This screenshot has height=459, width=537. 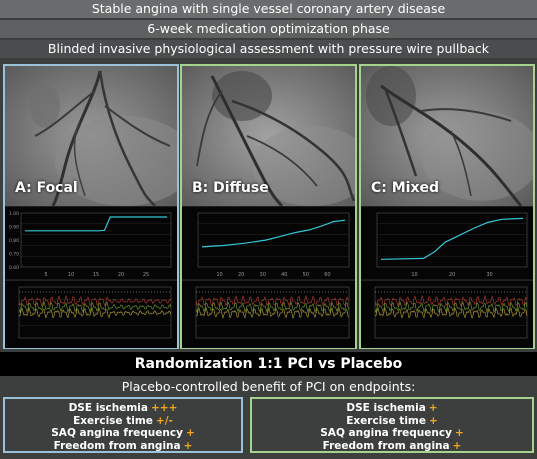 What do you see at coordinates (327, 275) in the screenshot?
I see `x-tick-label: 60` at bounding box center [327, 275].